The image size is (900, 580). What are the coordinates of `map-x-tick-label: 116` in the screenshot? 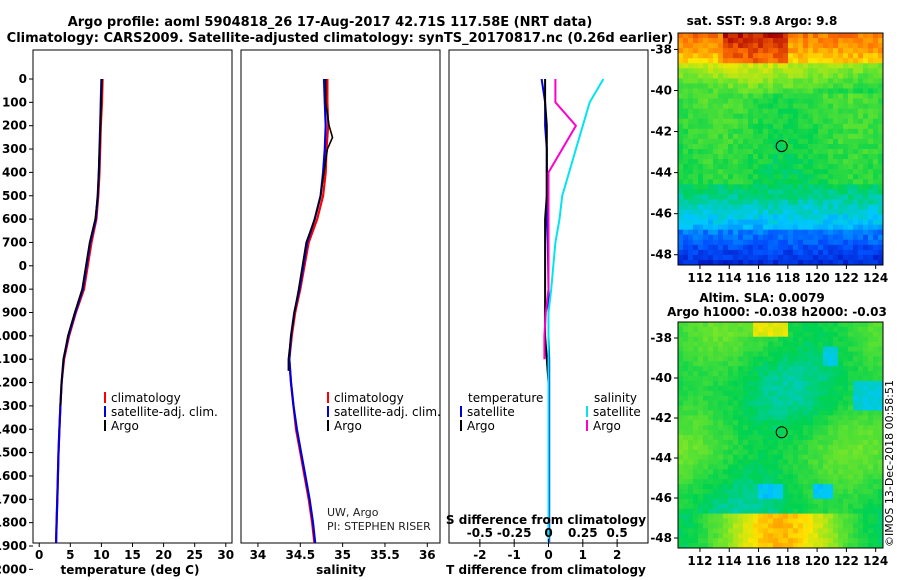 It's located at (758, 561).